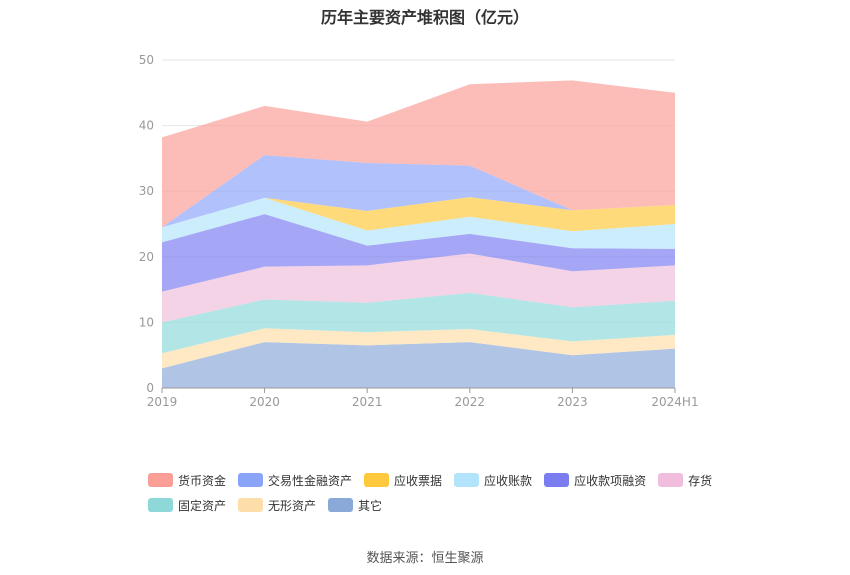 This screenshot has height=575, width=850. I want to click on y-tick-label: 20, so click(146, 257).